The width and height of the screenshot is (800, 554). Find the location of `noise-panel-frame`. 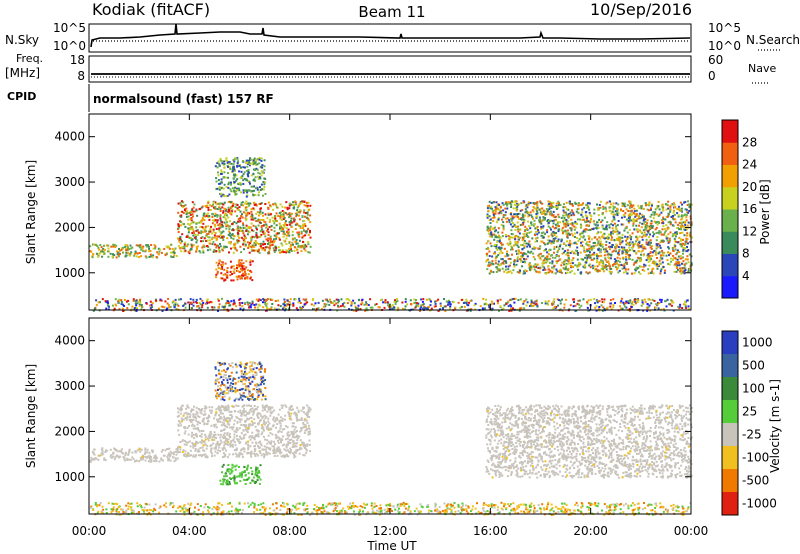

noise-panel-frame is located at coordinates (390, 38).